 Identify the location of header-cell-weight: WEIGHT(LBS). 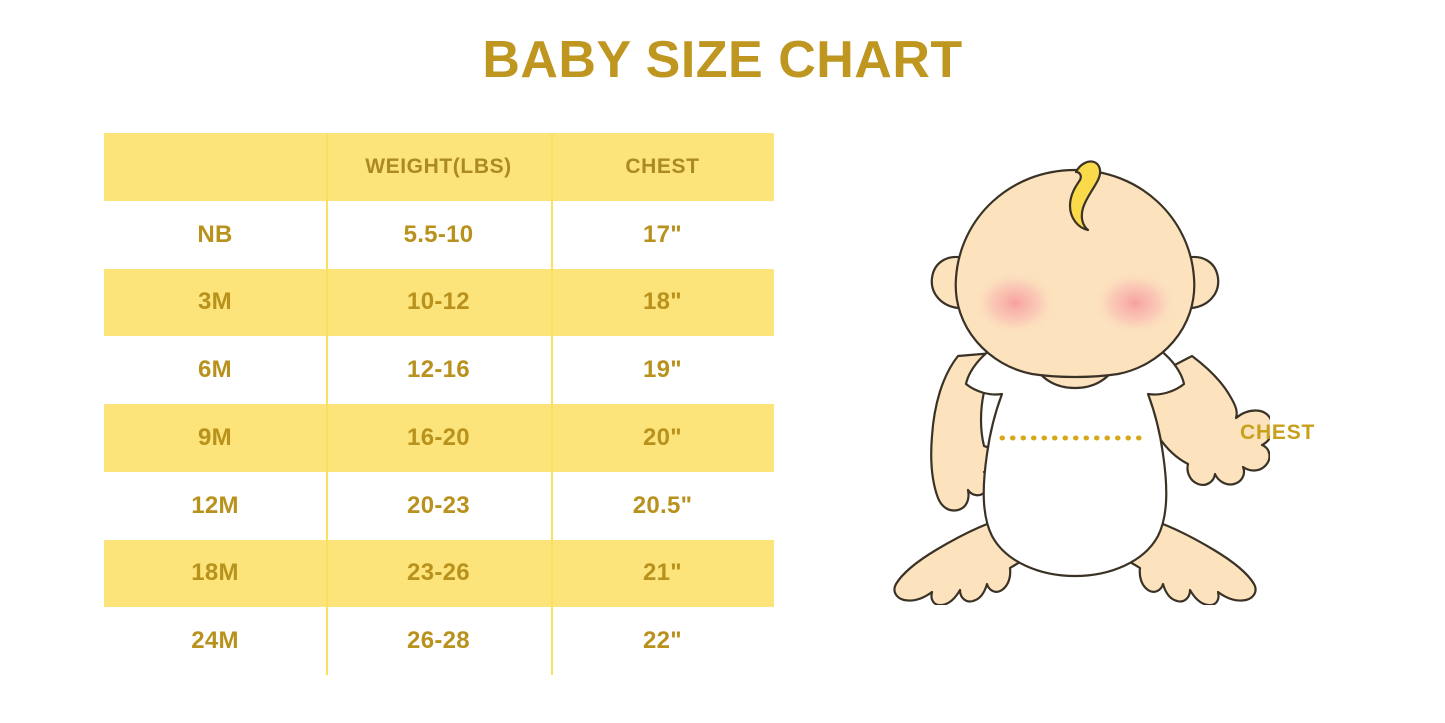
(438, 166).